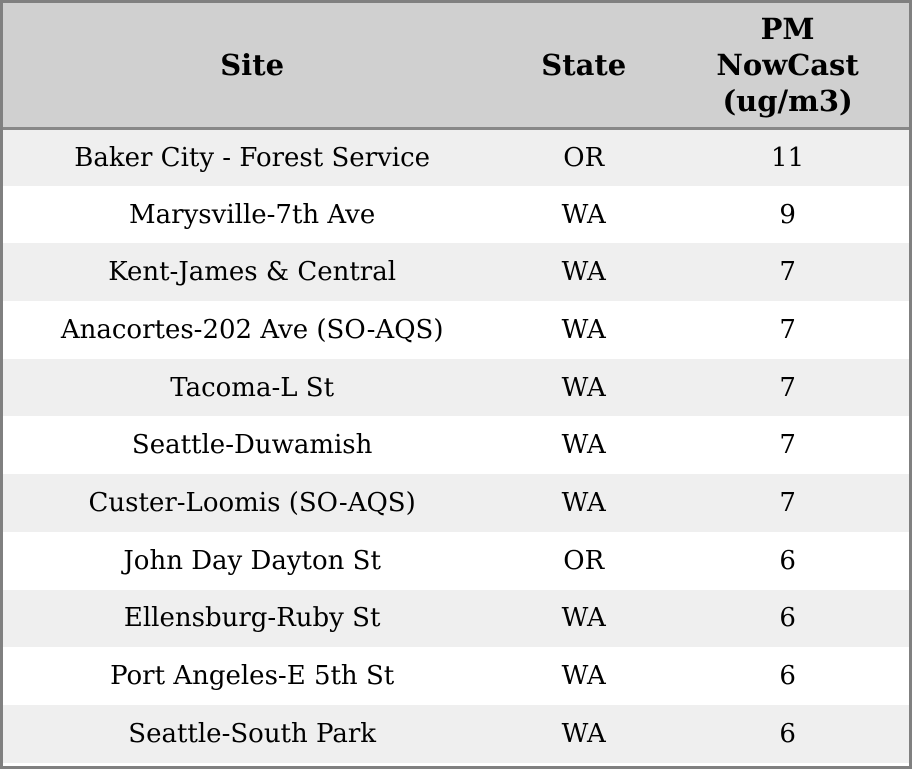  What do you see at coordinates (252, 387) in the screenshot?
I see `site-cell: Tacoma-L St` at bounding box center [252, 387].